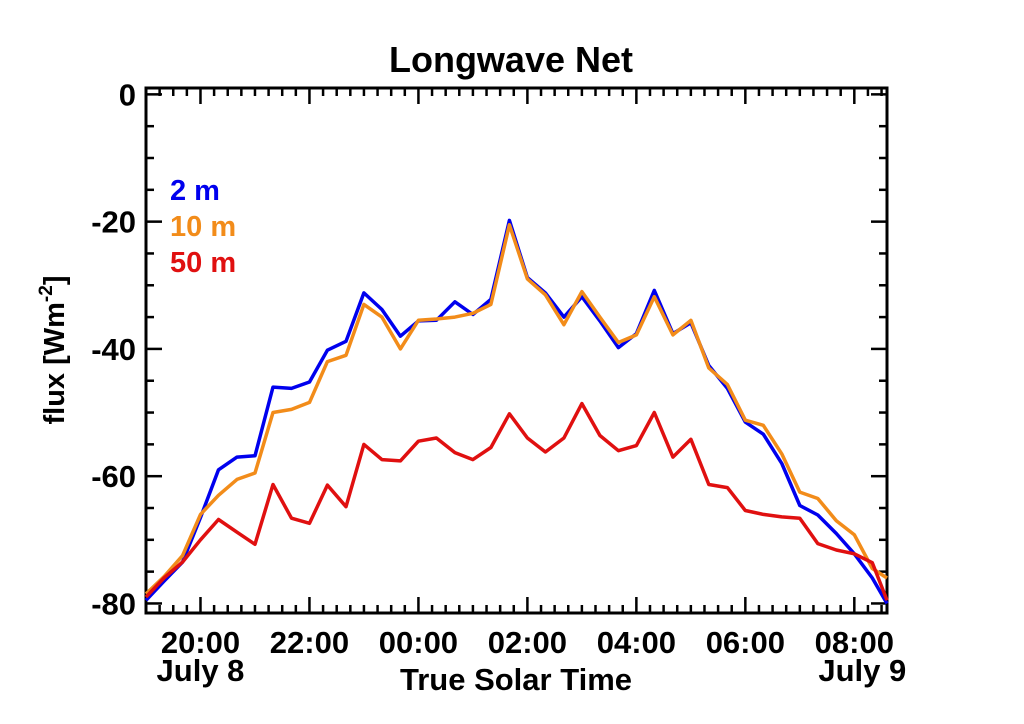  Describe the element at coordinates (511, 59) in the screenshot. I see `chart-title: Longwave Net` at that location.